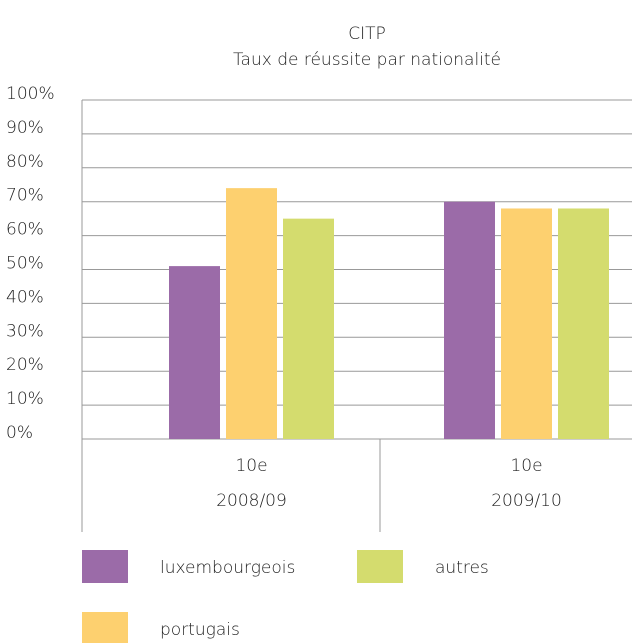 This screenshot has height=643, width=635. Describe the element at coordinates (25, 264) in the screenshot. I see `y-tick-label: 50%` at that location.